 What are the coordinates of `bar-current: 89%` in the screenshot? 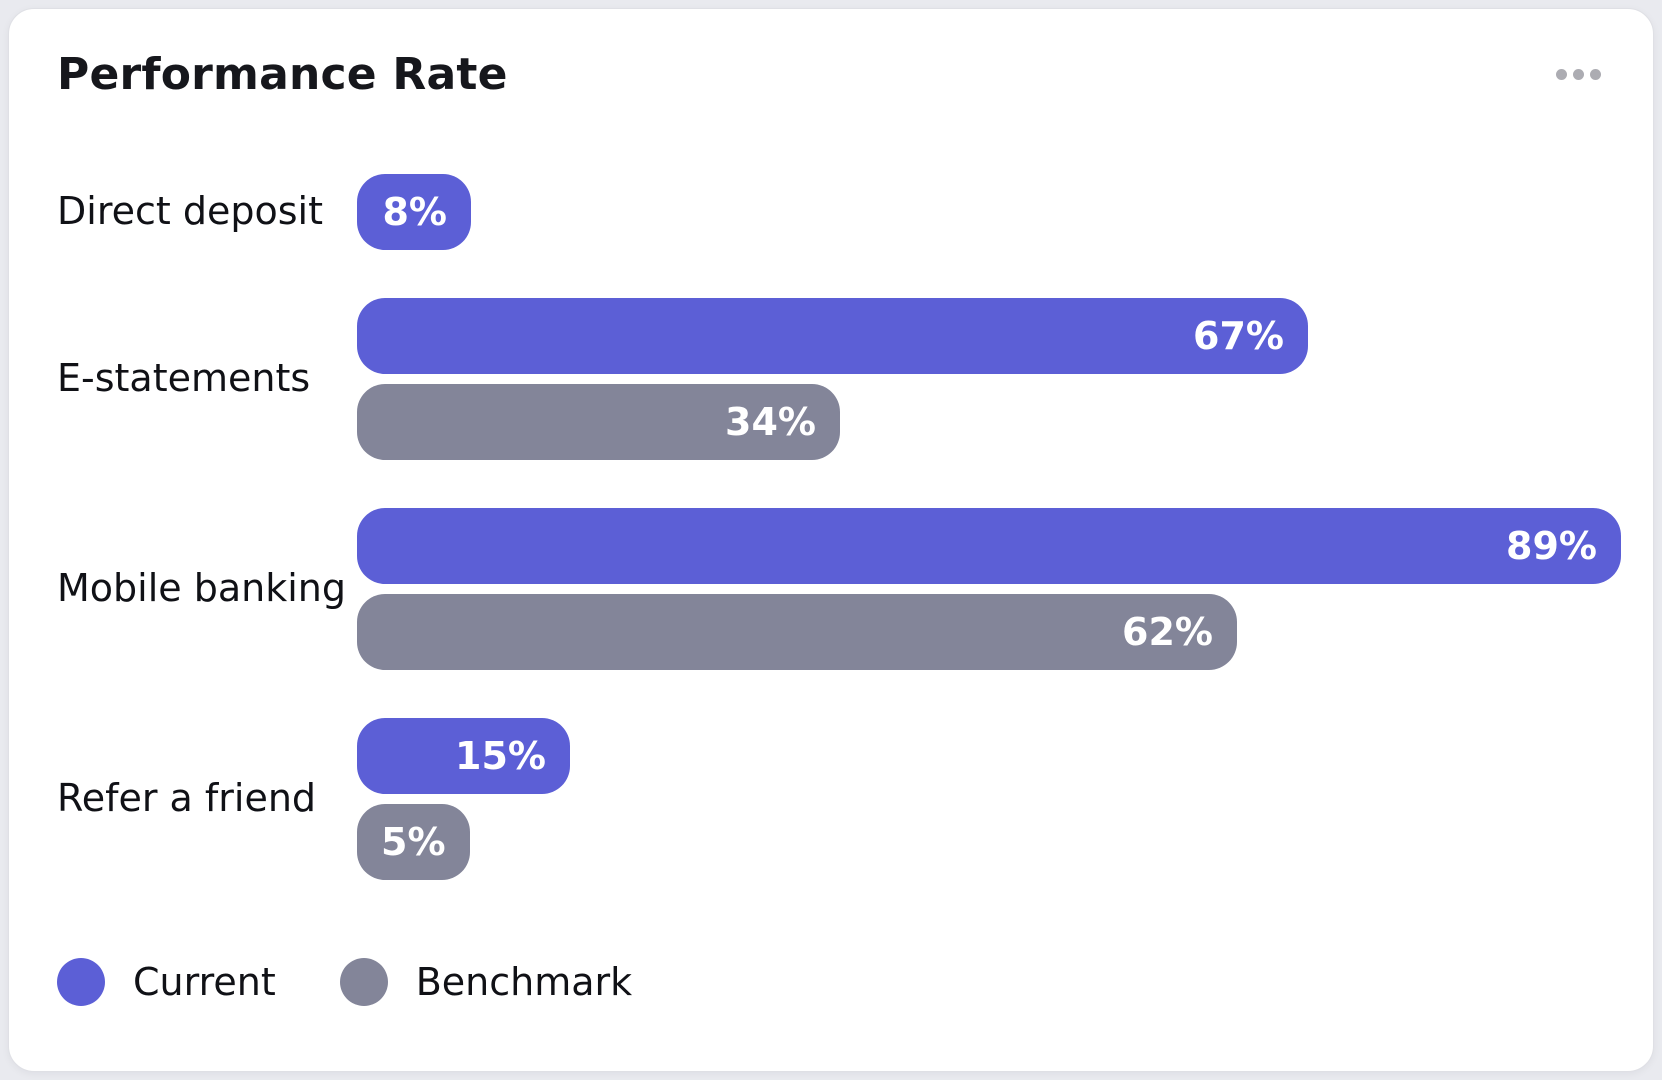 It's located at (989, 546).